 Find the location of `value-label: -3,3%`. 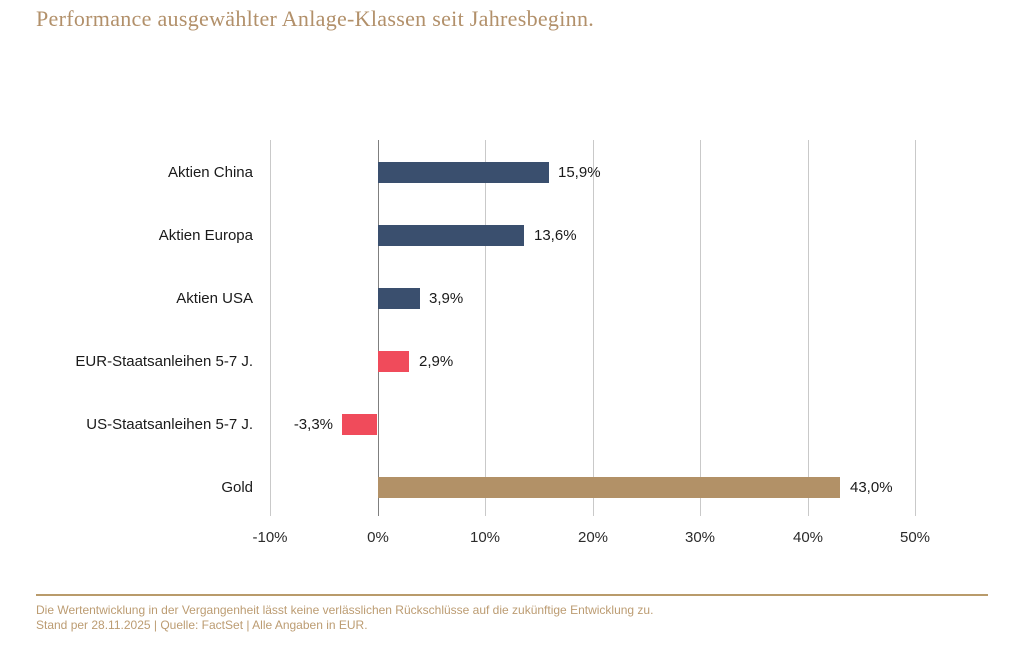

value-label: -3,3% is located at coordinates (313, 424).